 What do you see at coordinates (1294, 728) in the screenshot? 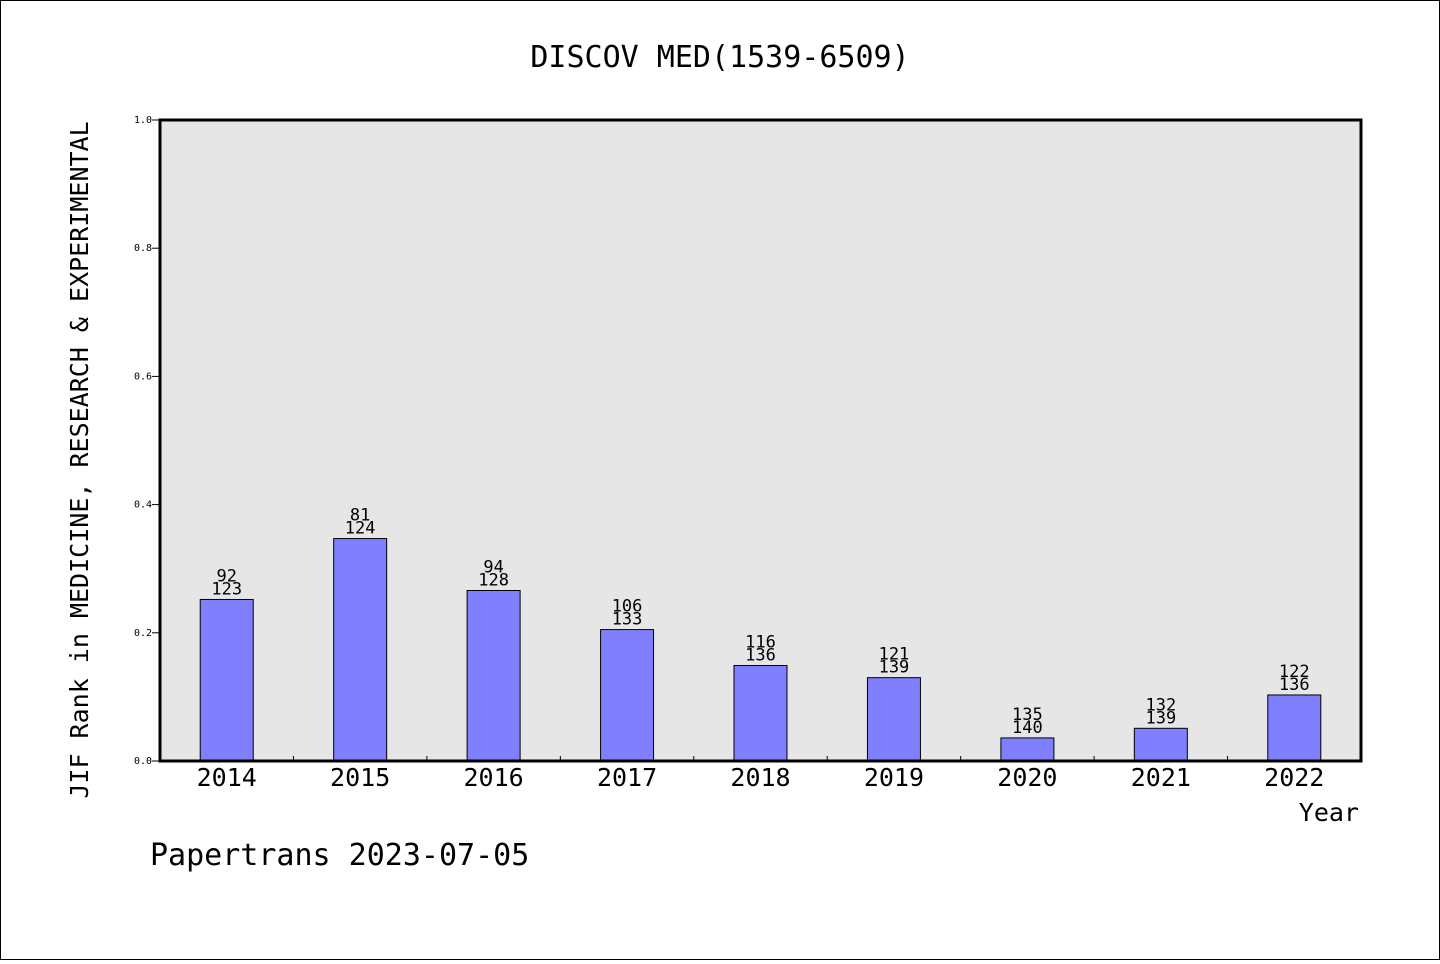
I see `bar-2022` at bounding box center [1294, 728].